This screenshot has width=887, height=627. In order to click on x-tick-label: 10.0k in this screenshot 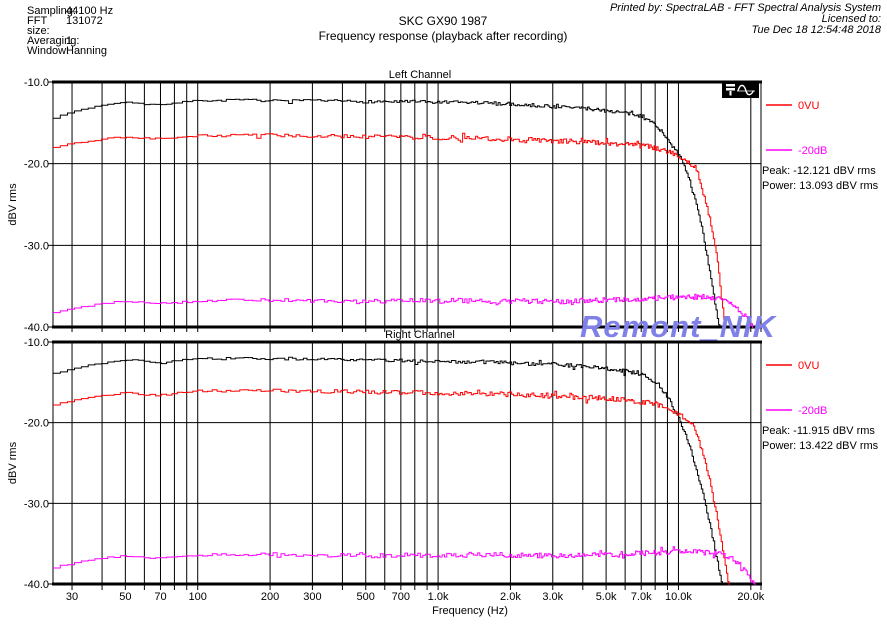, I will do `click(678, 597)`.